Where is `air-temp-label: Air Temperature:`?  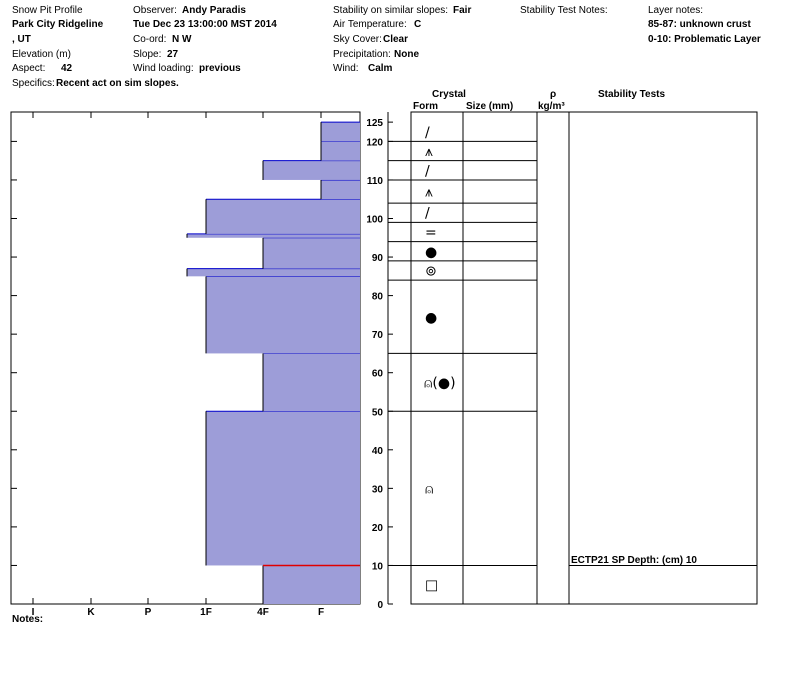 air-temp-label: Air Temperature: is located at coordinates (370, 24).